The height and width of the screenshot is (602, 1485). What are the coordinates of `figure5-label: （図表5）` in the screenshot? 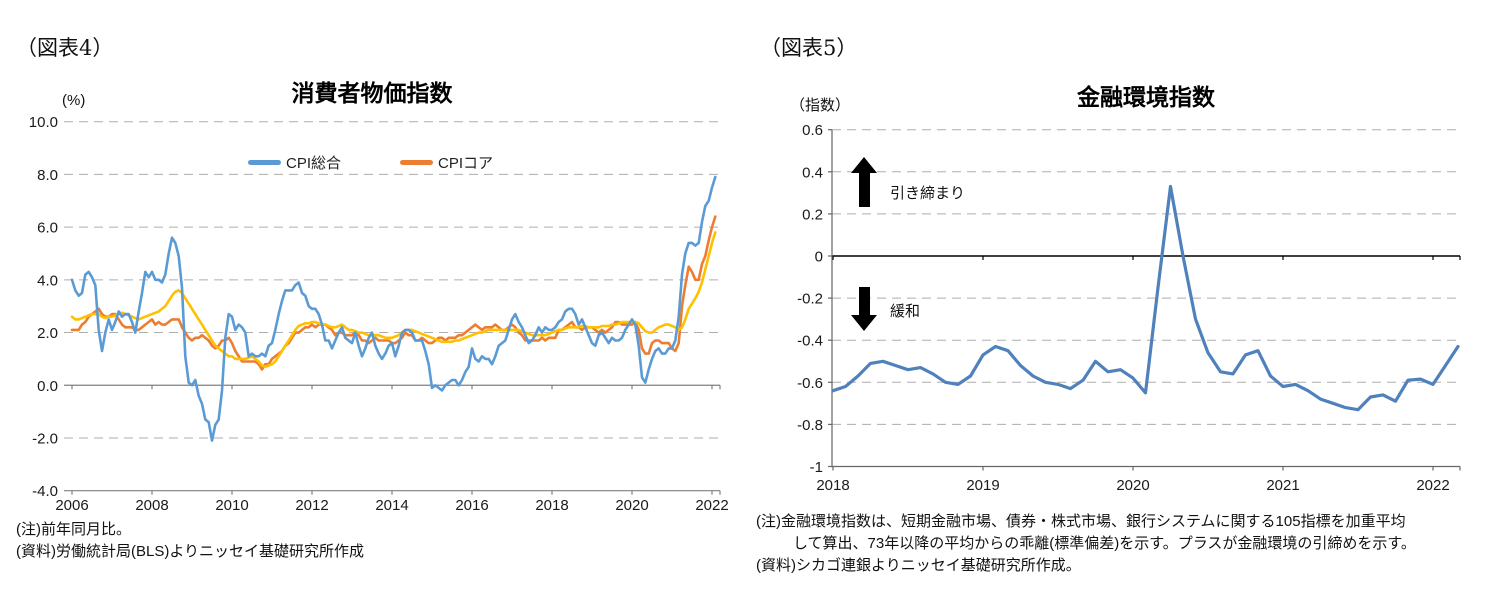 It's located at (809, 48).